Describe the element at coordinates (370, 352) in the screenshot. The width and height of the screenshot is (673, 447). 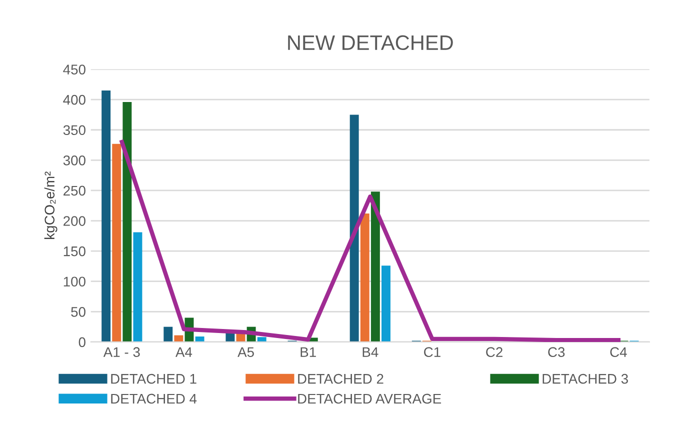
I see `x-tick-label: B4` at that location.